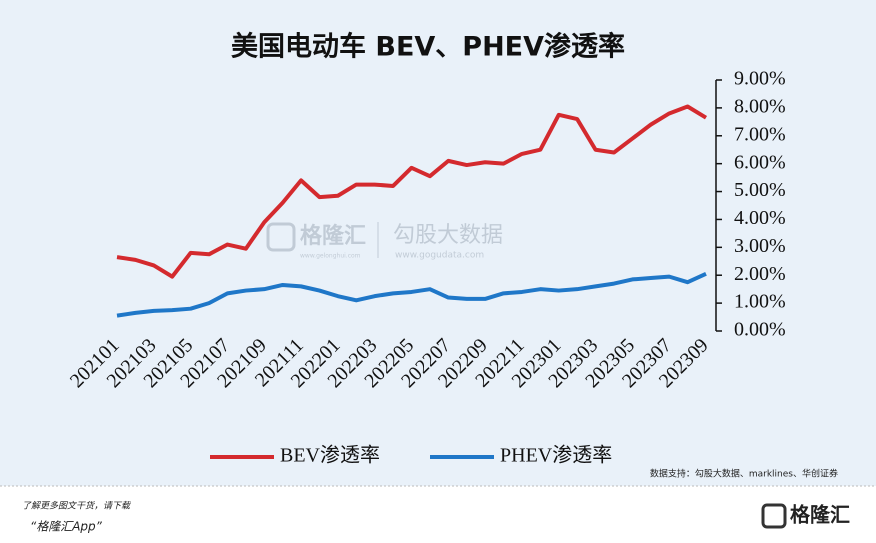 This screenshot has width=876, height=543. I want to click on y-tick-label: 3.00%, so click(760, 246).